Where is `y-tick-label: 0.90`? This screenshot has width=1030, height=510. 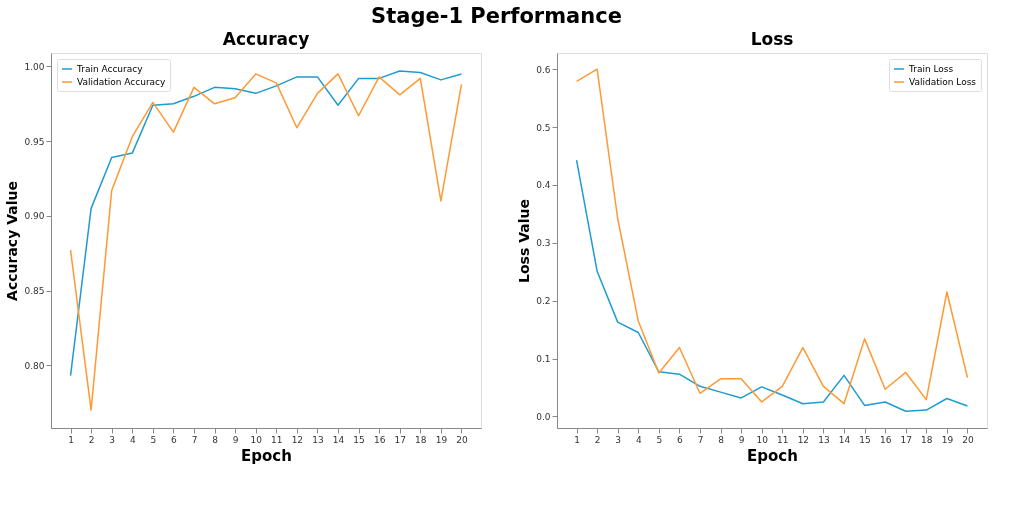
y-tick-label: 0.90 is located at coordinates (34, 216).